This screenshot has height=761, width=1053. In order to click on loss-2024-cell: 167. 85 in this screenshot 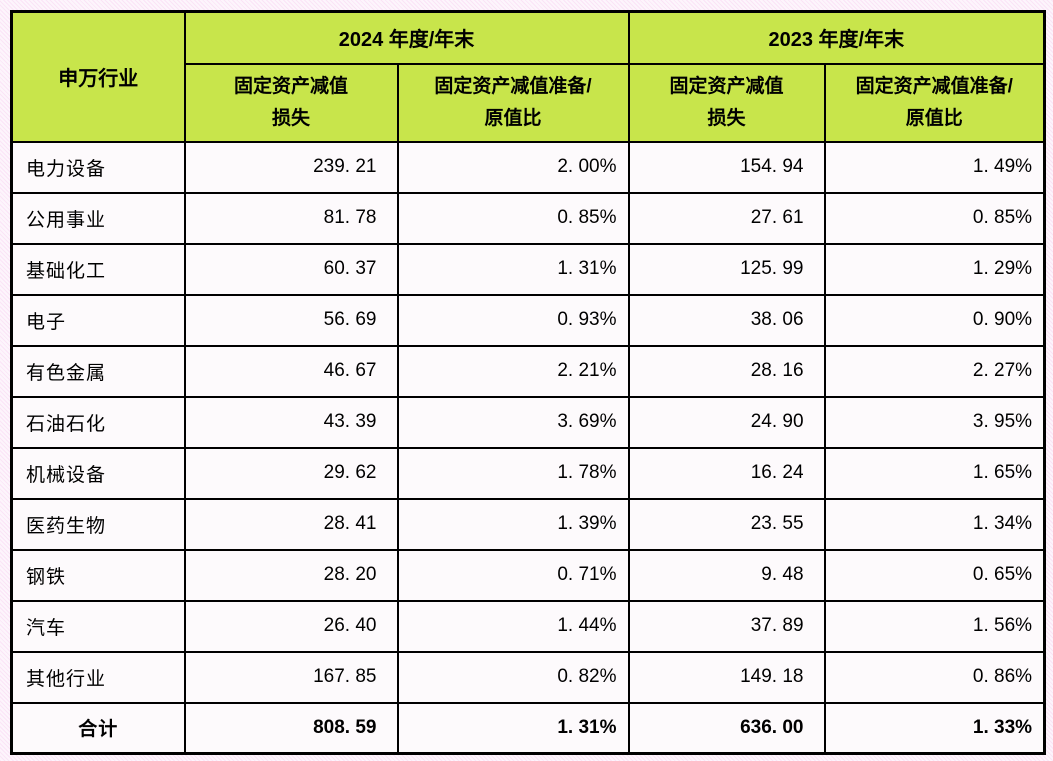, I will do `click(291, 677)`.